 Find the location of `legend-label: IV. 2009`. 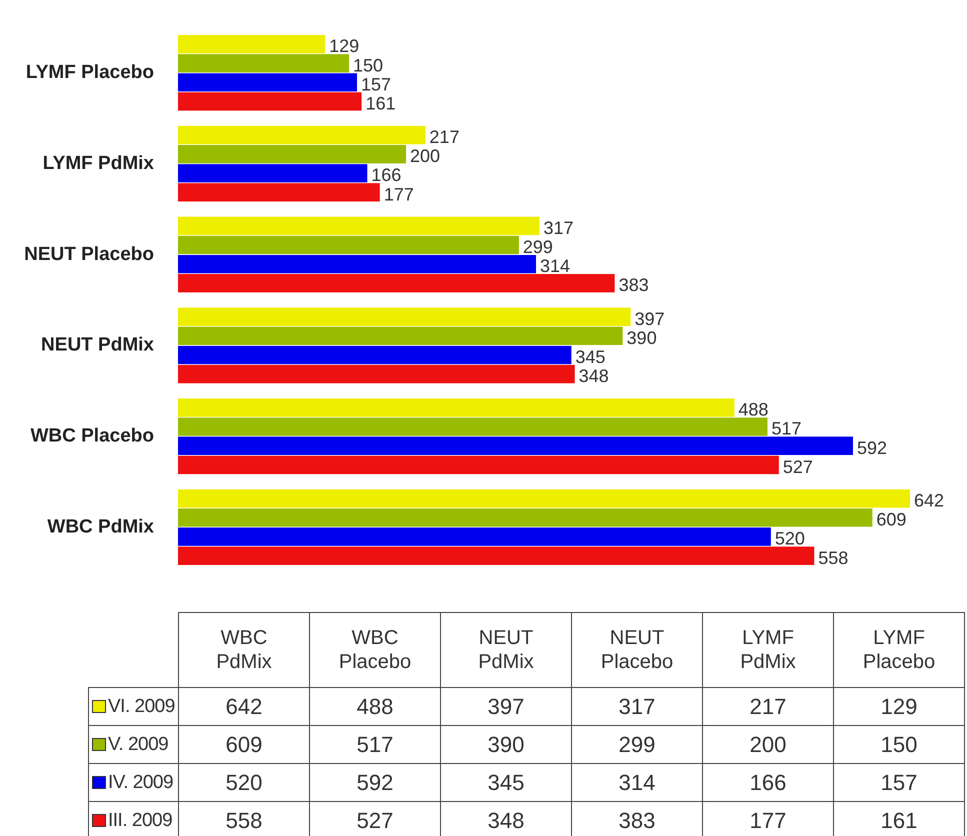

legend-label: IV. 2009 is located at coordinates (141, 783).